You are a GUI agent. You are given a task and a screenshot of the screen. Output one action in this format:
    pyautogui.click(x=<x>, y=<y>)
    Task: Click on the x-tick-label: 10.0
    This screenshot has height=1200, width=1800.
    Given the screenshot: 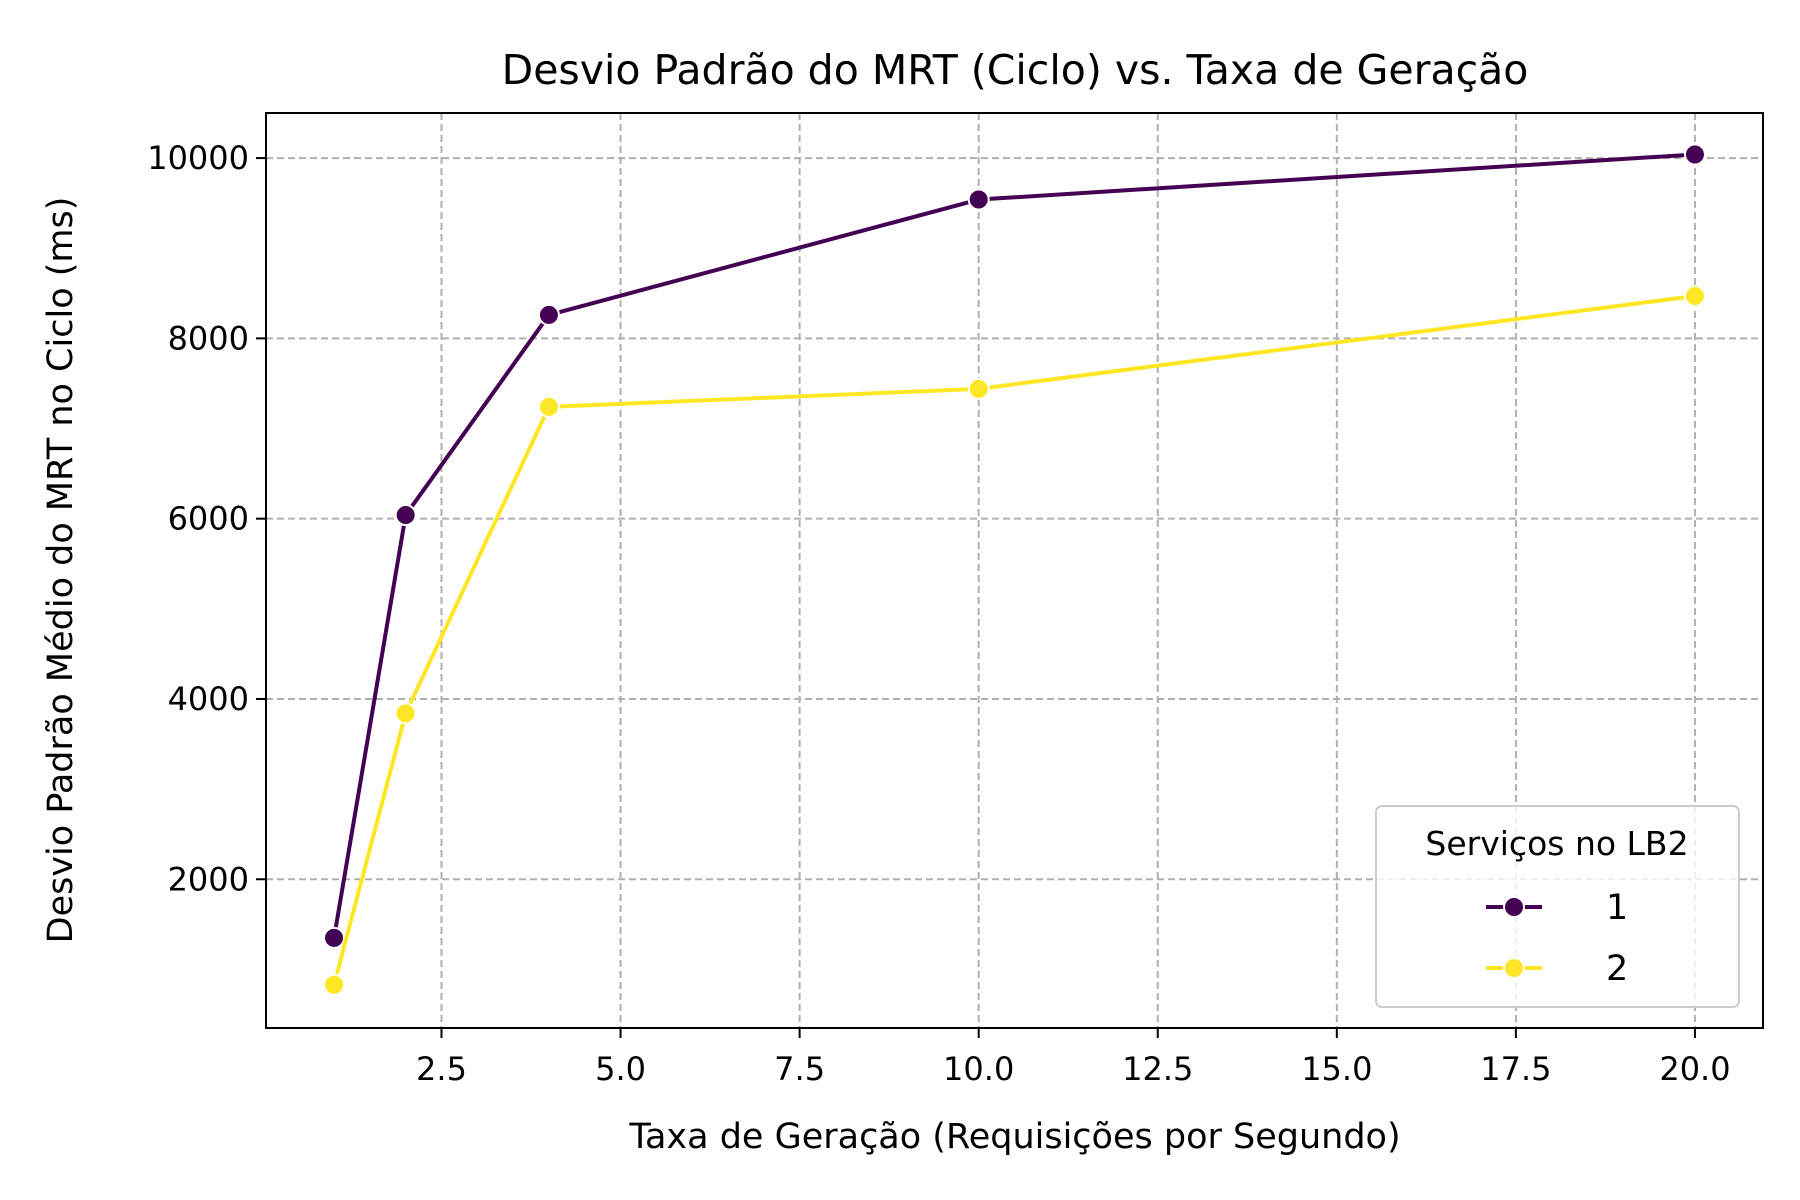 What is the action you would take?
    pyautogui.click(x=978, y=1069)
    